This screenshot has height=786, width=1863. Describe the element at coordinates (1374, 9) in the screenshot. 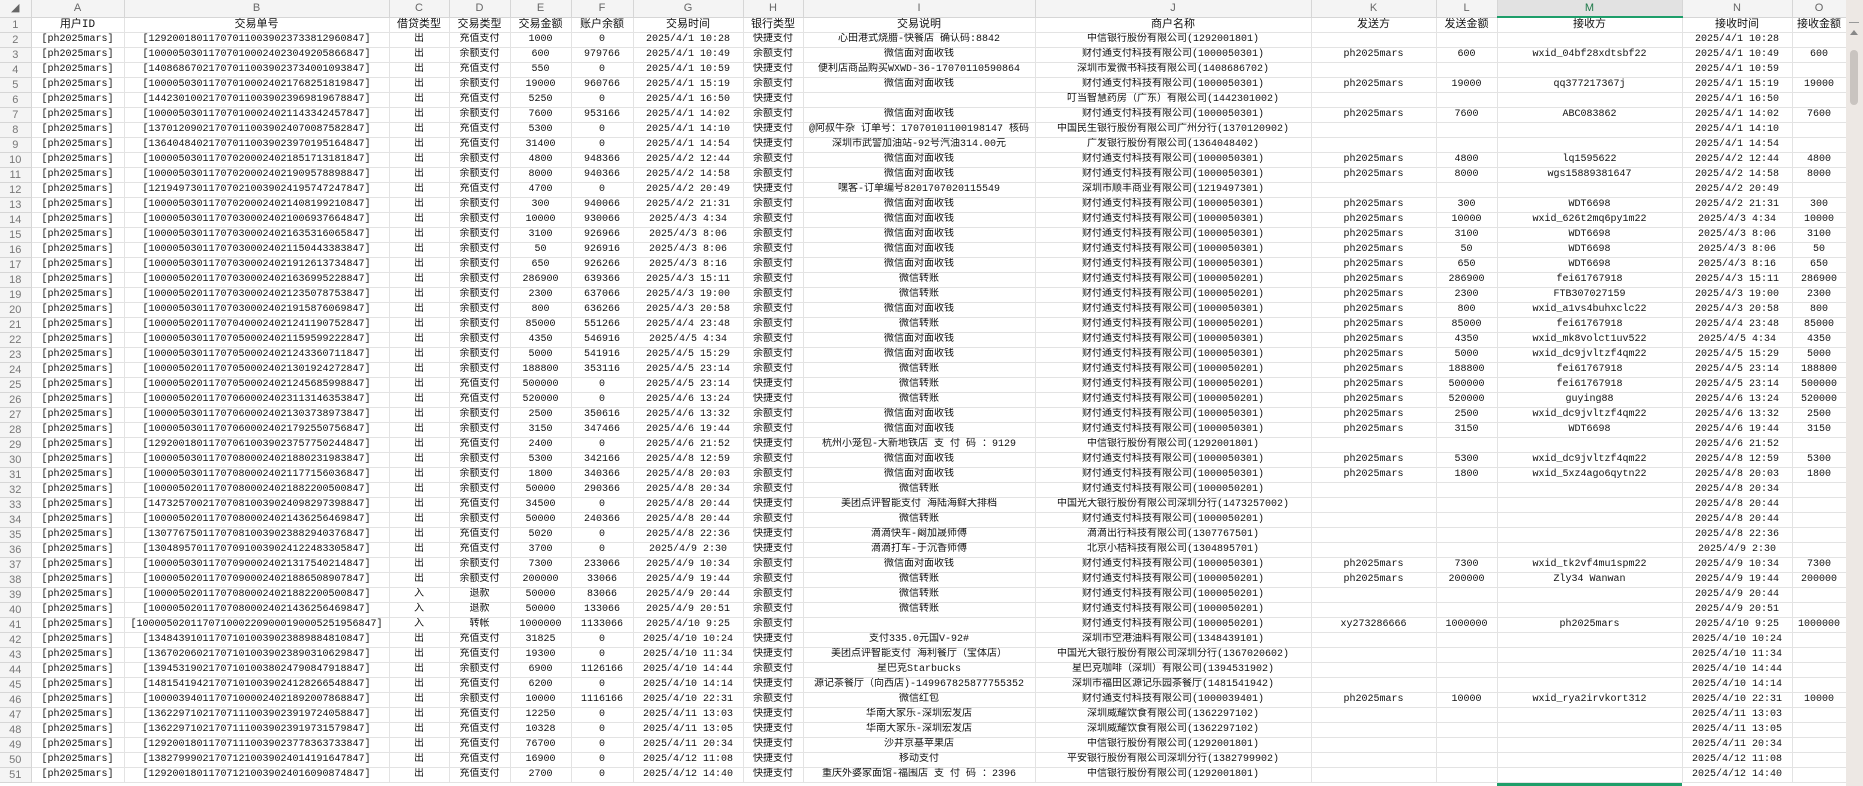

I see `column-header-k: K` at that location.